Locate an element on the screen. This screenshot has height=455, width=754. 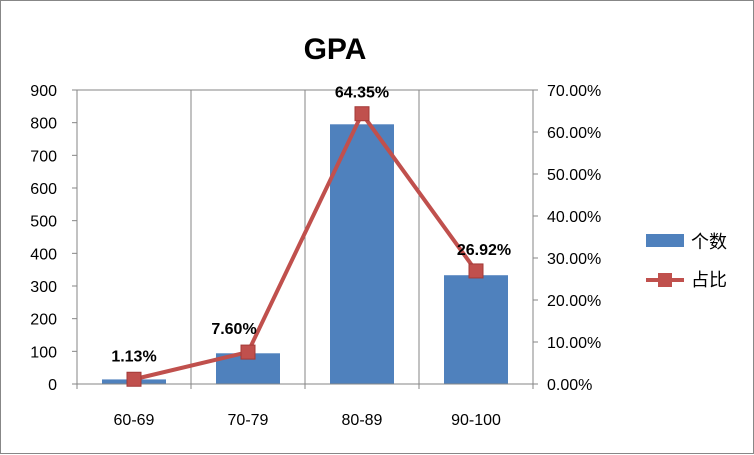
right-axis-tick-label: 0.00% is located at coordinates (569, 385).